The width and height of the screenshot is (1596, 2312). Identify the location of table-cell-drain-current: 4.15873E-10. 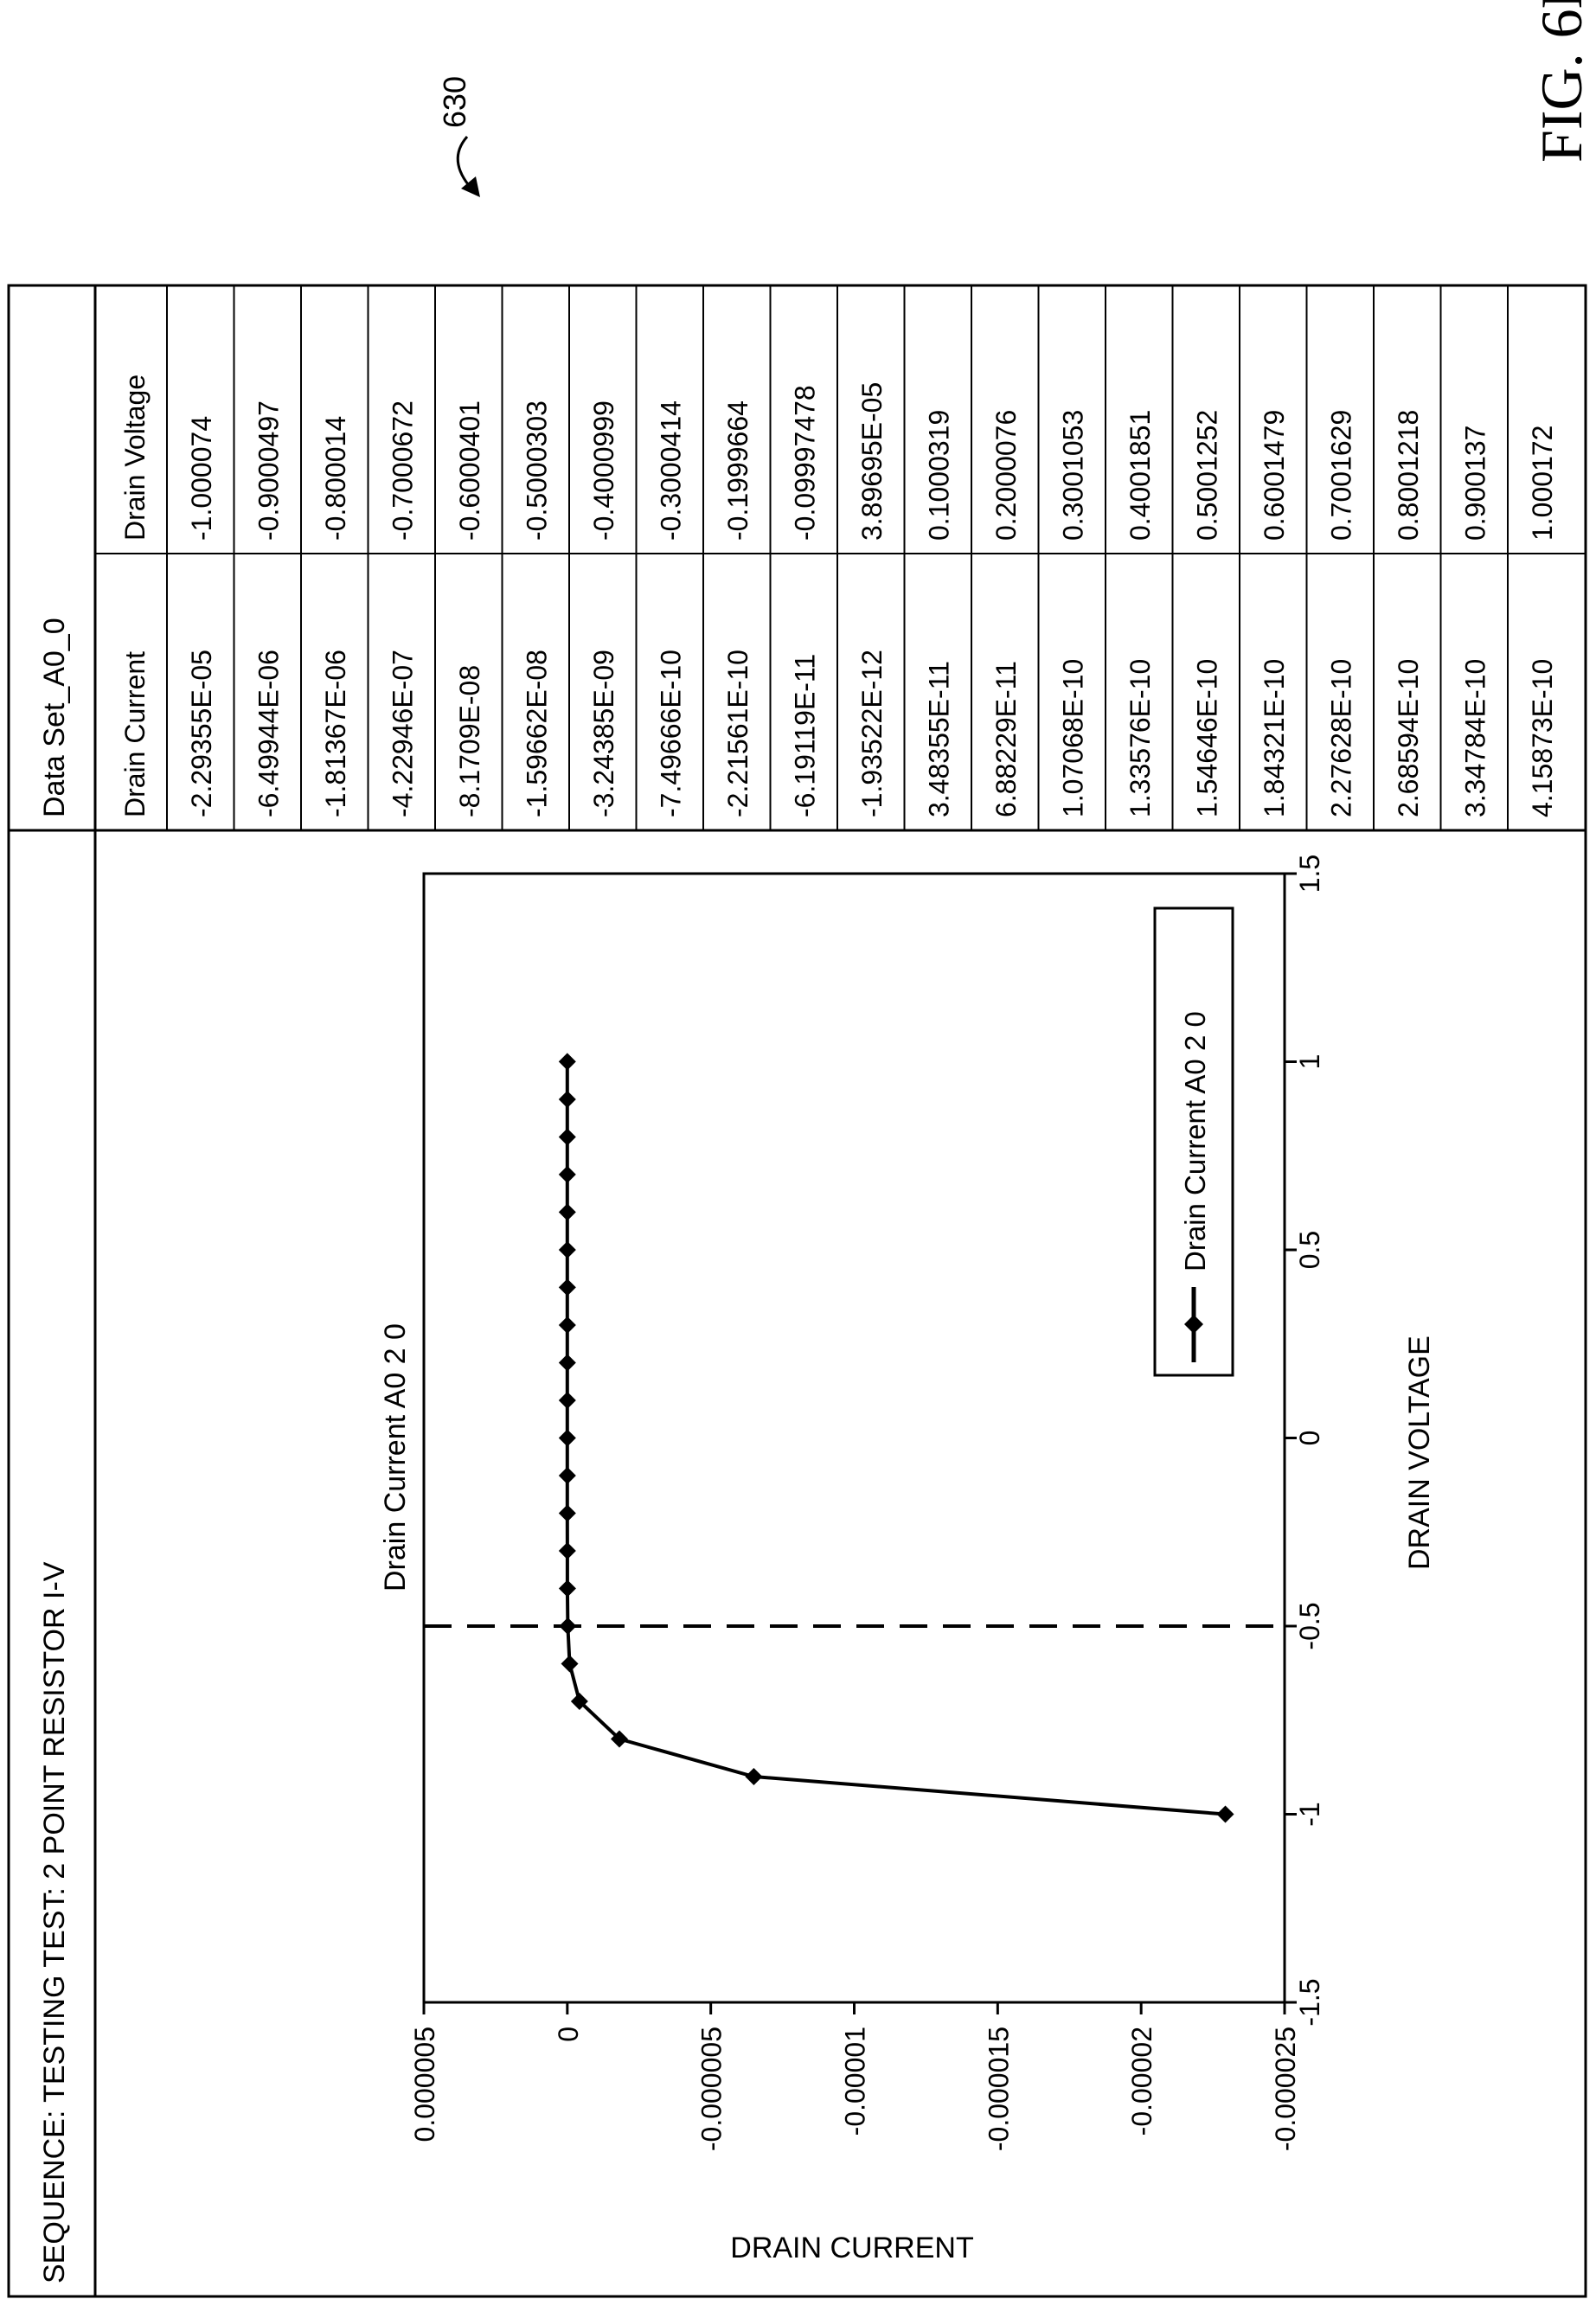
(1542, 738).